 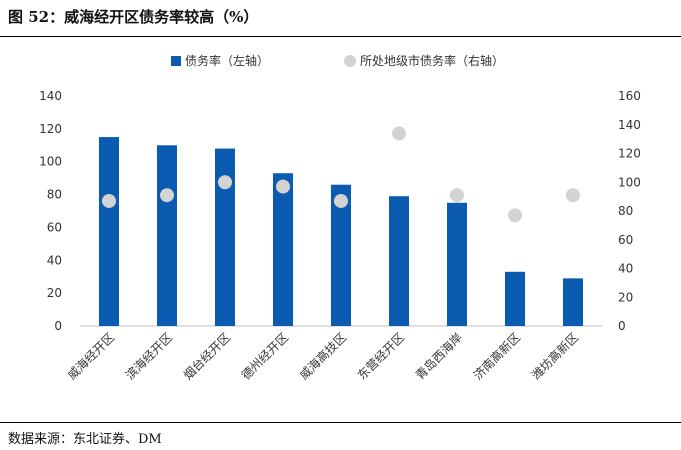 What do you see at coordinates (629, 96) in the screenshot?
I see `right-tick-label: 160` at bounding box center [629, 96].